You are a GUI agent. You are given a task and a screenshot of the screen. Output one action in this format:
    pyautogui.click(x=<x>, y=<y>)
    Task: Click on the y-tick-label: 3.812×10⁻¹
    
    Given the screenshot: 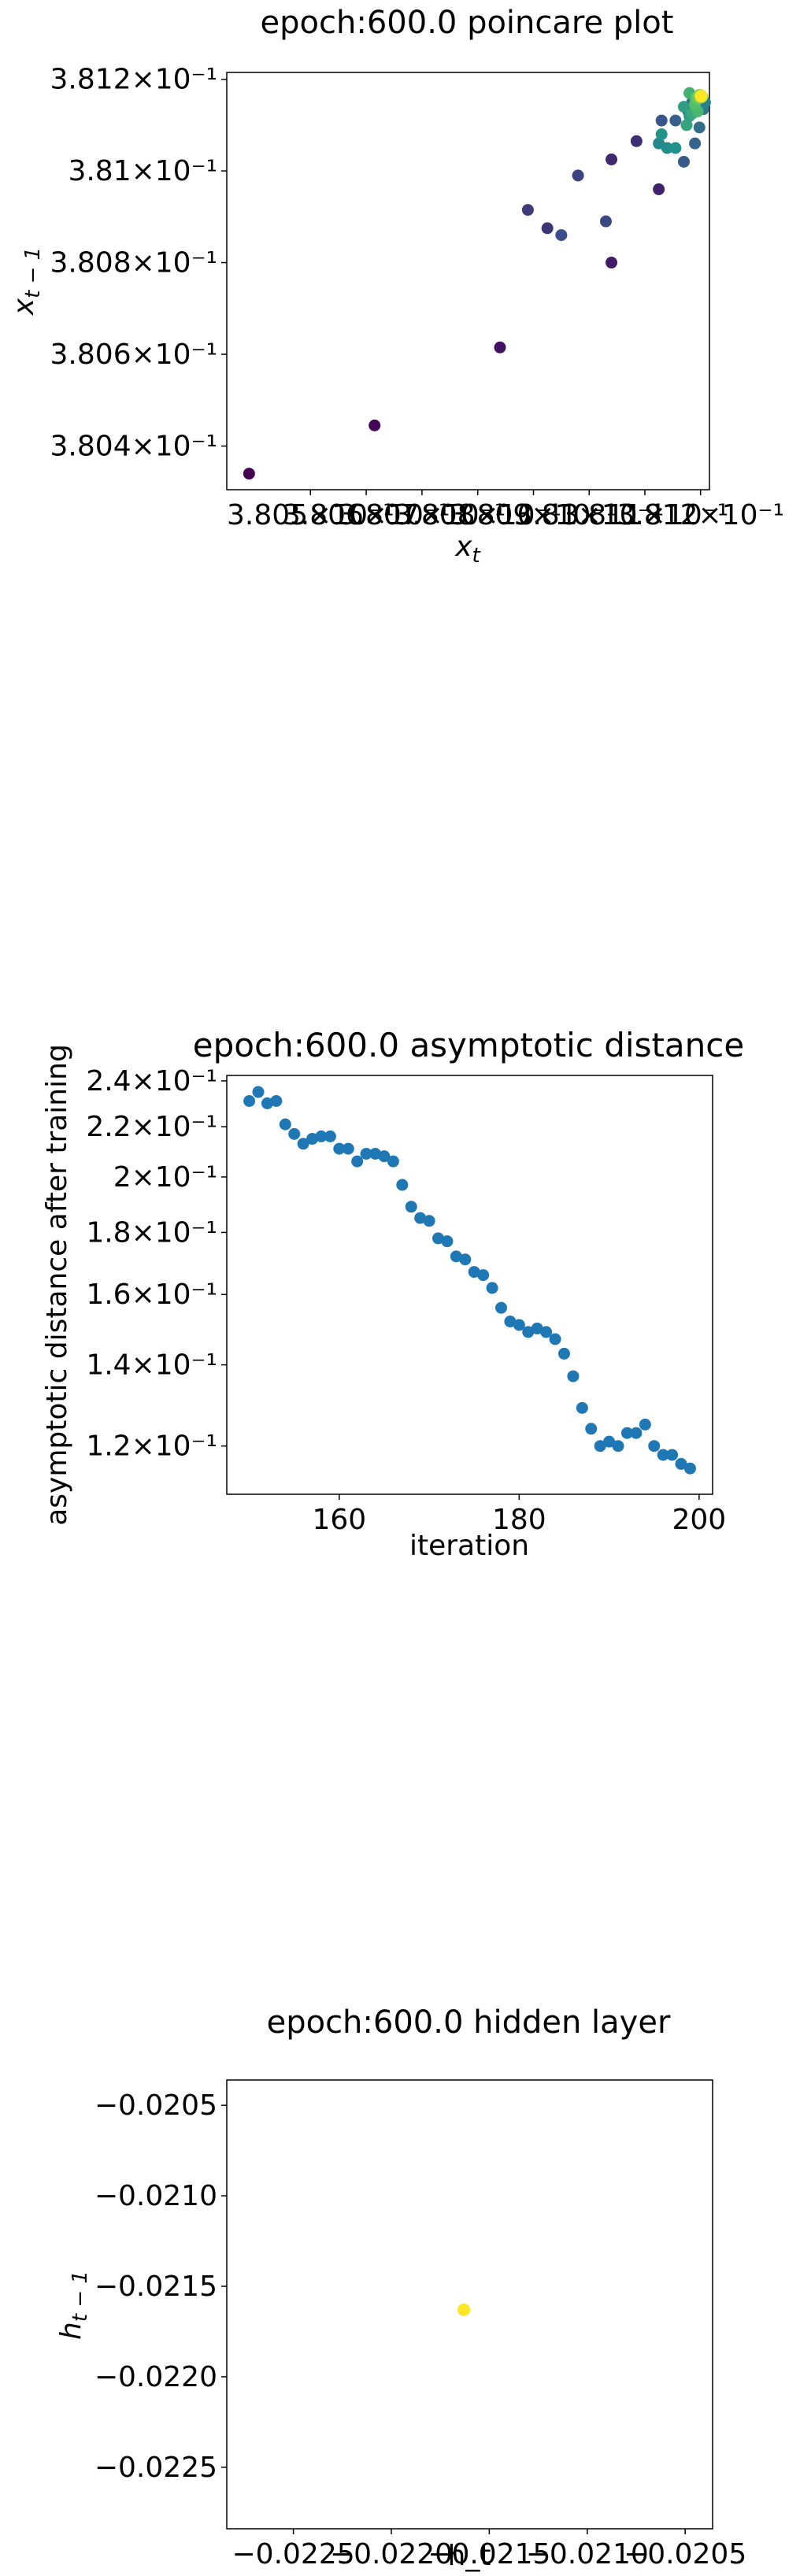 What is the action you would take?
    pyautogui.click(x=134, y=80)
    